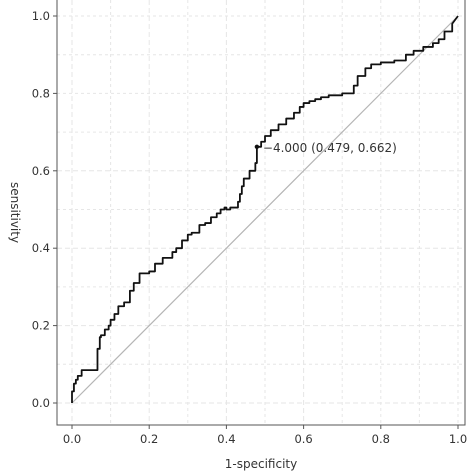  What do you see at coordinates (458, 439) in the screenshot?
I see `x-tick-label: 1.0` at bounding box center [458, 439].